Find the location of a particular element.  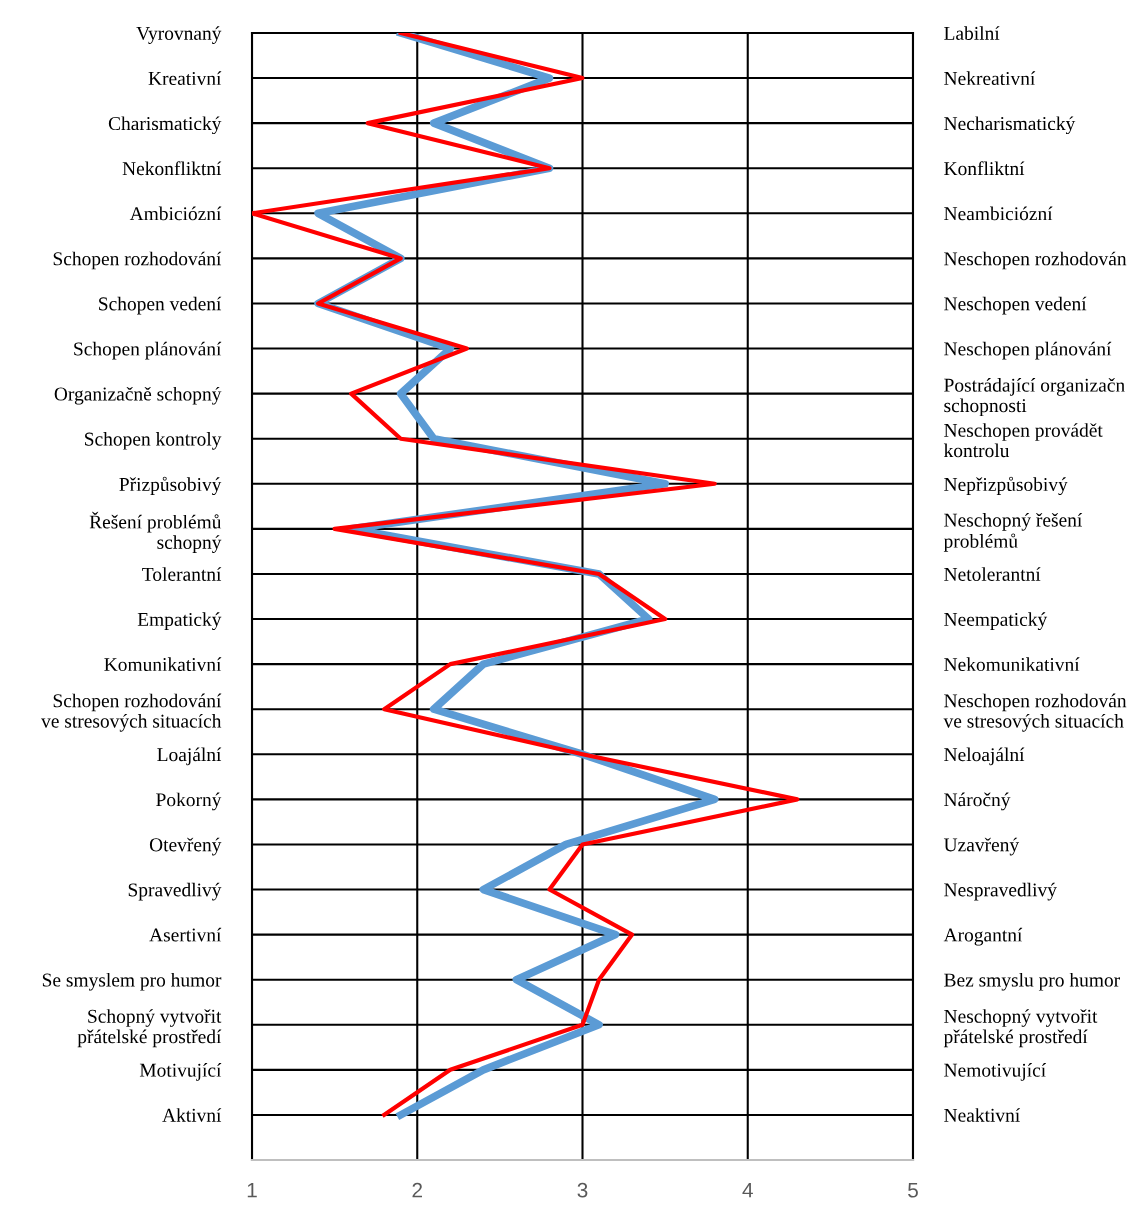

y-tick-label: Schopen rozhodování is located at coordinates (137, 260).